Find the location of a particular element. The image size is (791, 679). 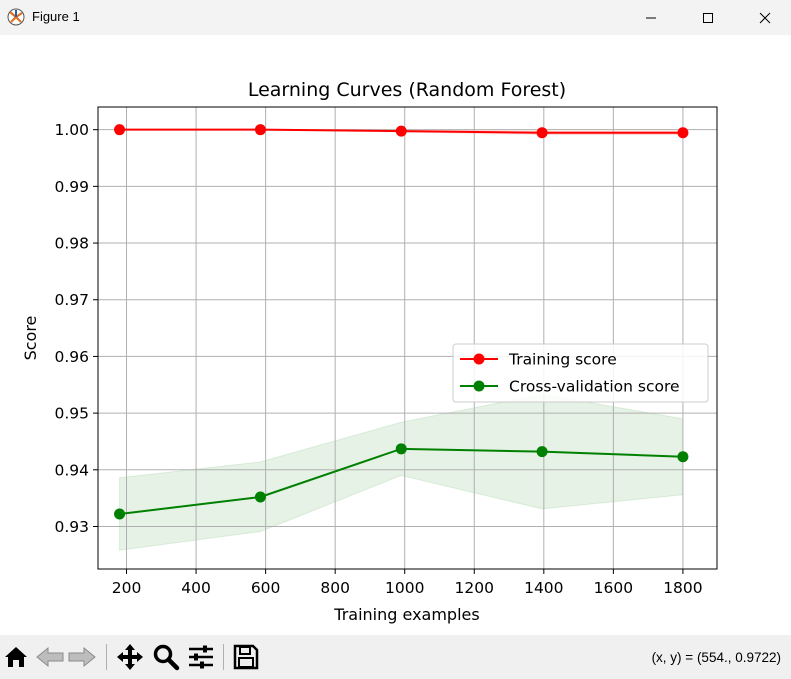

save-icon is located at coordinates (246, 657).